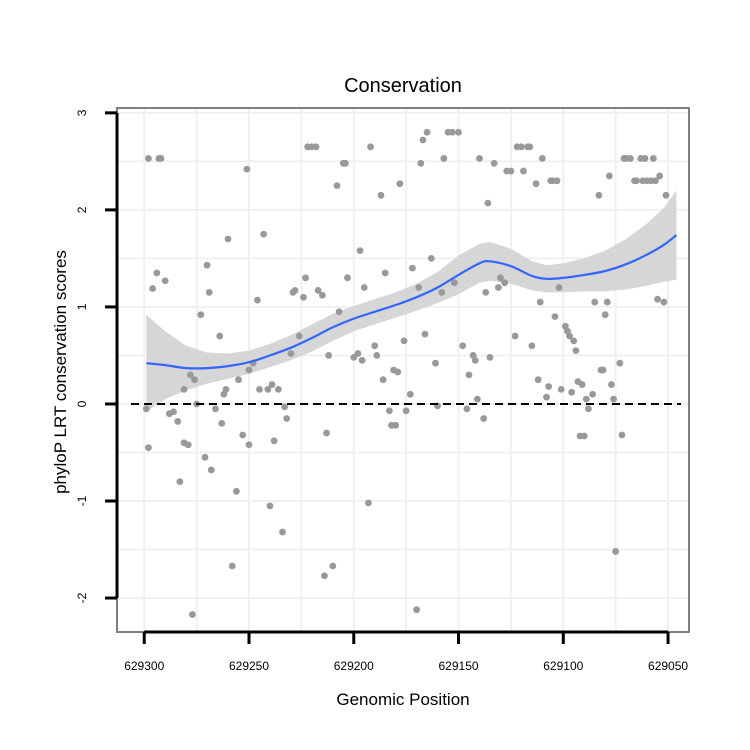  Describe the element at coordinates (82, 597) in the screenshot. I see `y-tick-label: -2` at that location.